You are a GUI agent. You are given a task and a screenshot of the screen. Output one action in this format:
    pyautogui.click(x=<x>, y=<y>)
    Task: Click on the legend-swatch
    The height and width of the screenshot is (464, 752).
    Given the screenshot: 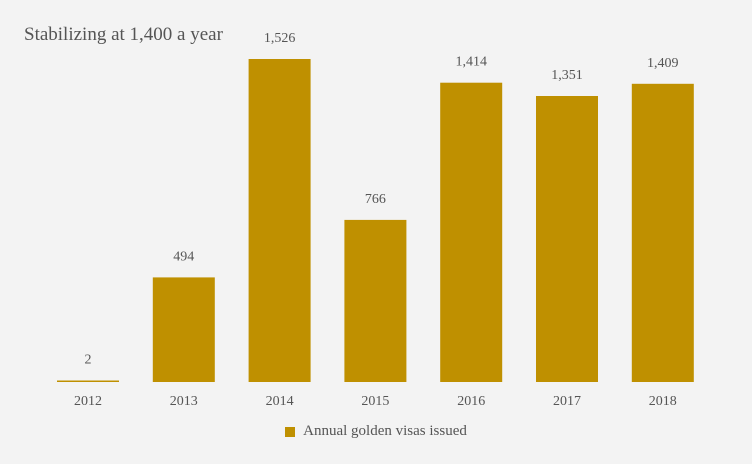 What is the action you would take?
    pyautogui.click(x=290, y=431)
    